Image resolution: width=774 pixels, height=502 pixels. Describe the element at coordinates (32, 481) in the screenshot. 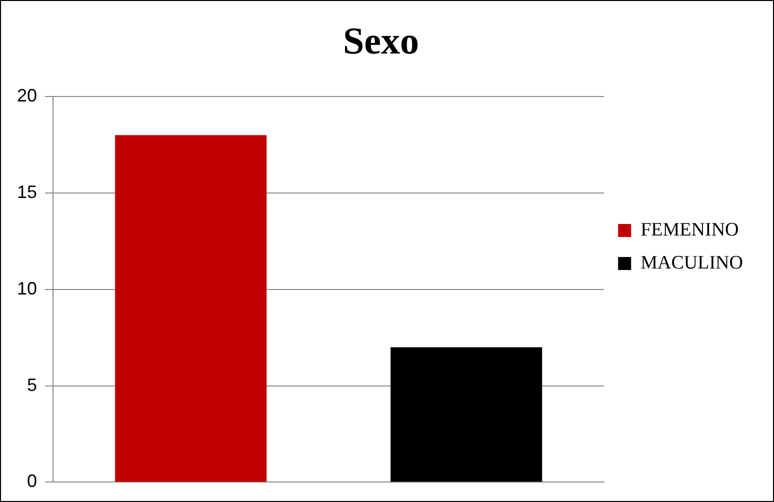

I see `y-tick-label: 0` at that location.